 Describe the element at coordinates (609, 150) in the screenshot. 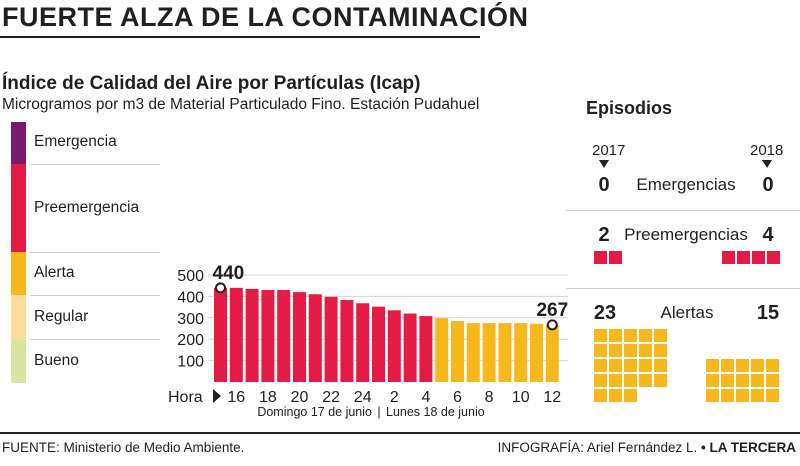

I see `year-2017-label: 2017` at that location.